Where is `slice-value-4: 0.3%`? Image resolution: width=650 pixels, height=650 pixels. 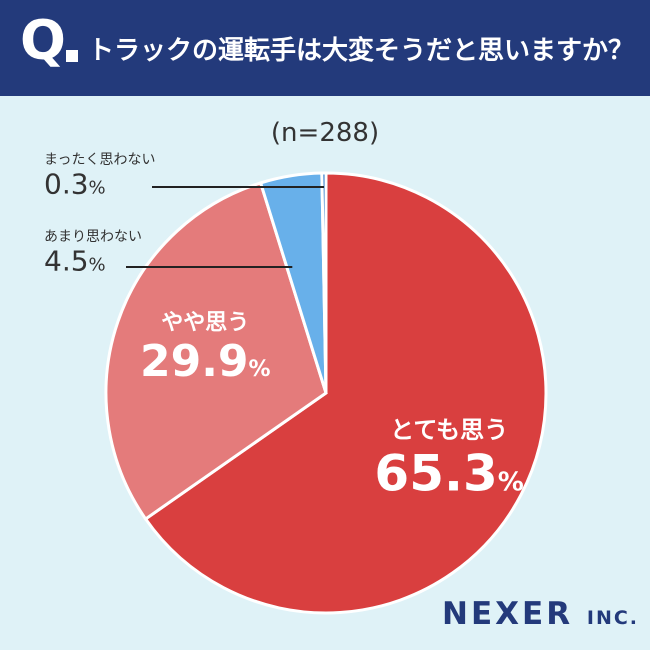
slice-value-4: 0.3% is located at coordinates (75, 183).